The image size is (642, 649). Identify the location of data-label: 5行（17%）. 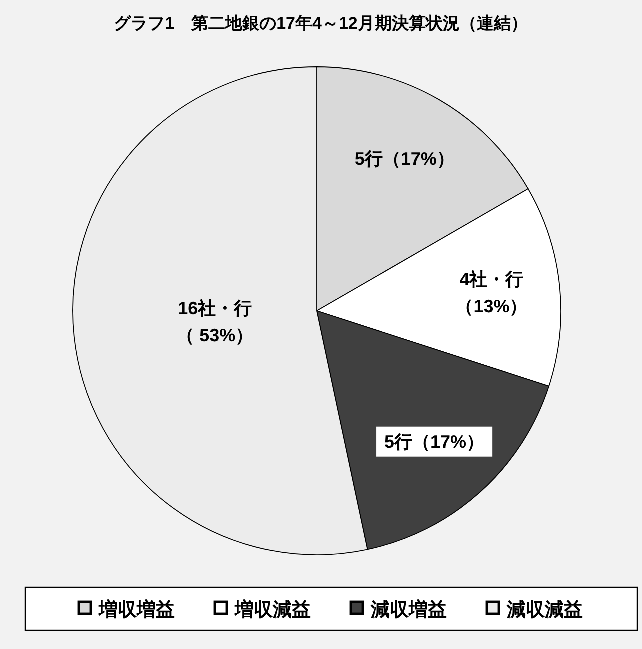
(434, 442).